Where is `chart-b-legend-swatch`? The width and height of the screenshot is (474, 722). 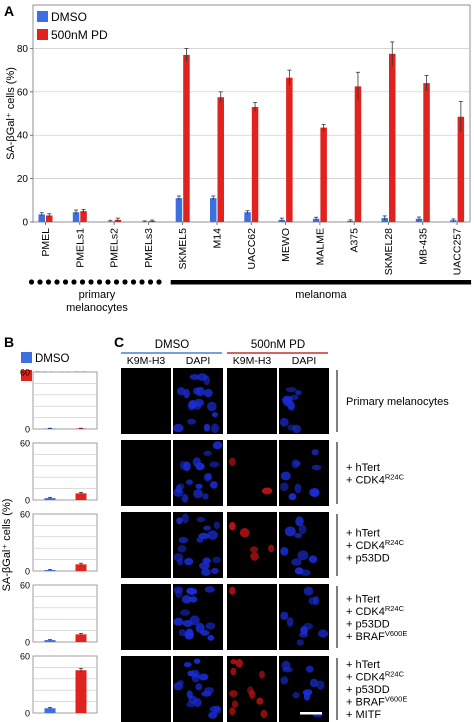
chart-b-legend-swatch is located at coordinates (26, 375).